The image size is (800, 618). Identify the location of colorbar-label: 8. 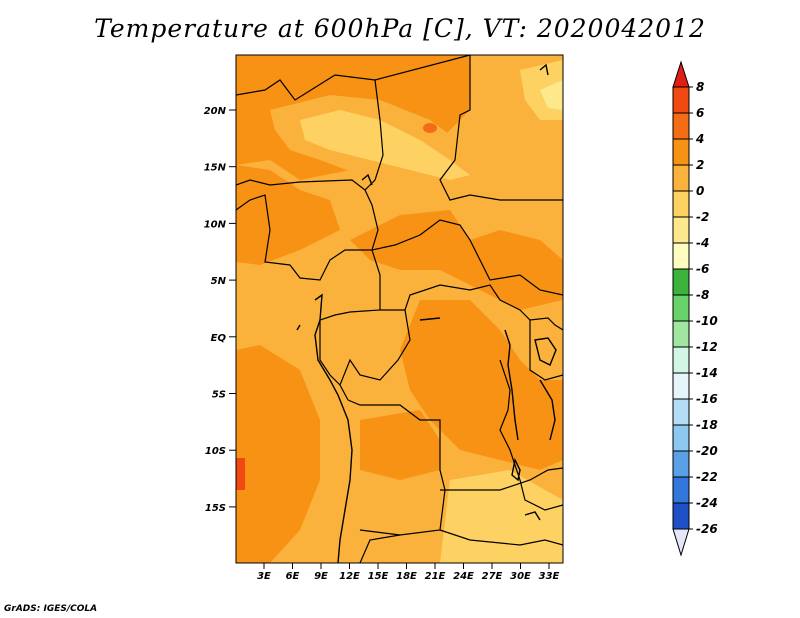
(700, 87).